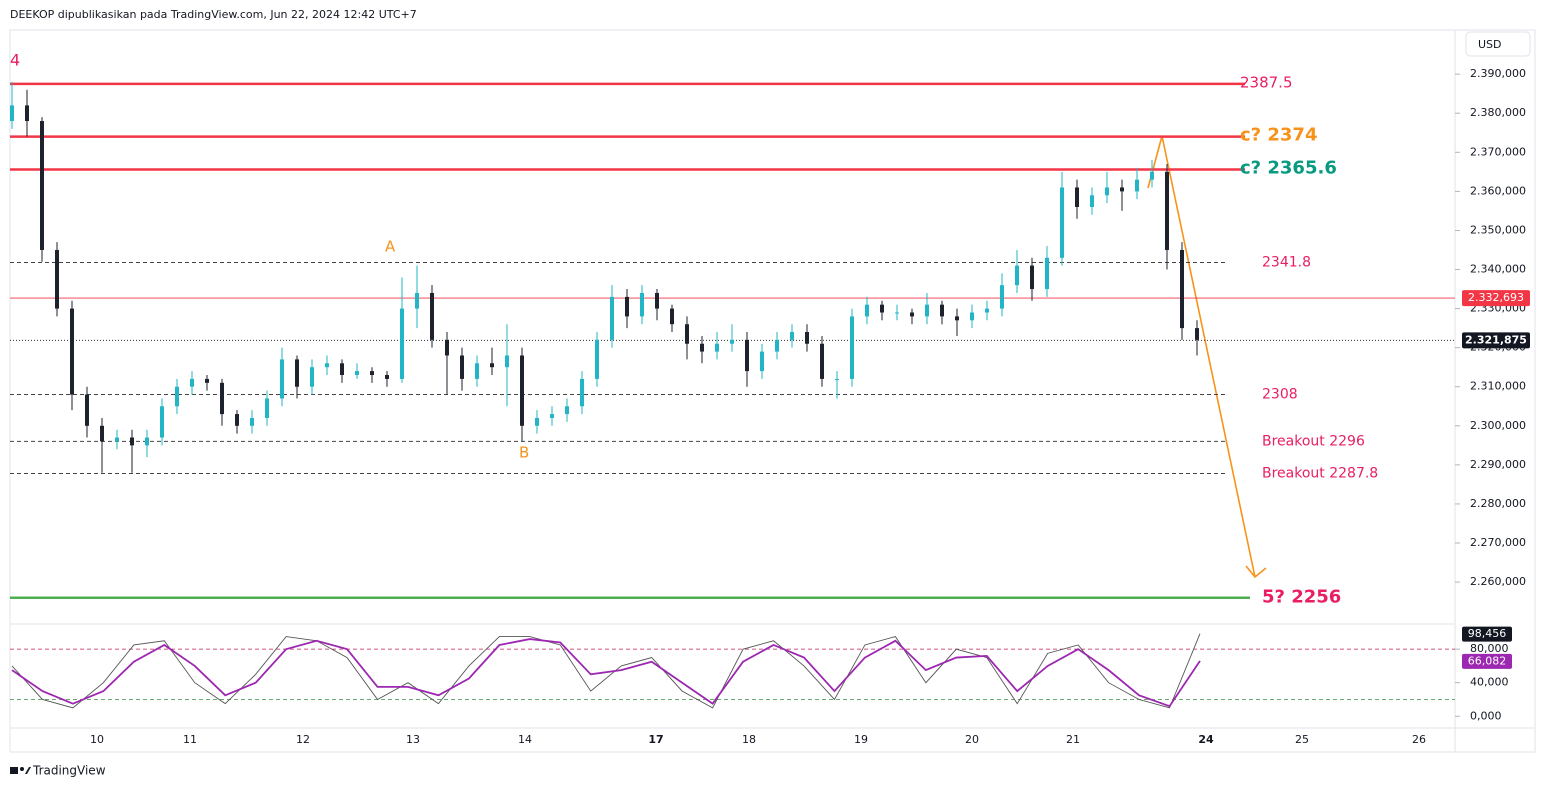 The height and width of the screenshot is (793, 1545). I want to click on y-tick-label: 2.370,000, so click(1498, 151).